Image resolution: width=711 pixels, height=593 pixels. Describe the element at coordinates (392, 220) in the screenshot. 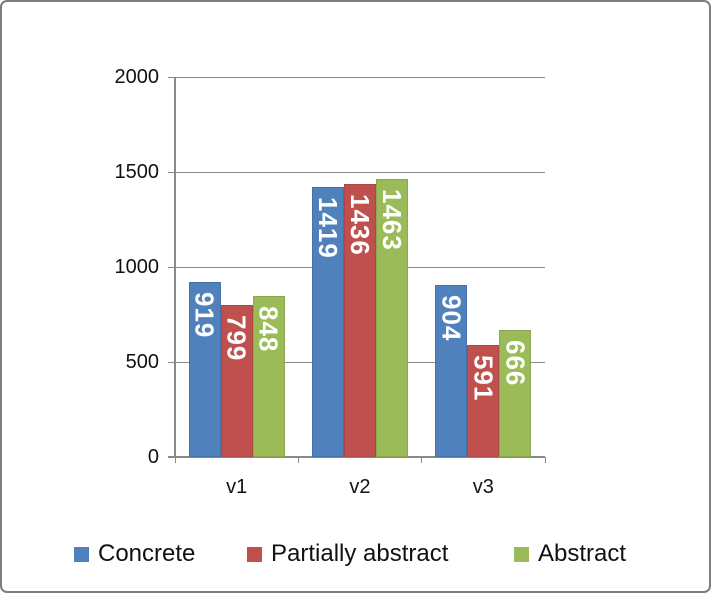

I see `bar-value-label: 1463` at that location.